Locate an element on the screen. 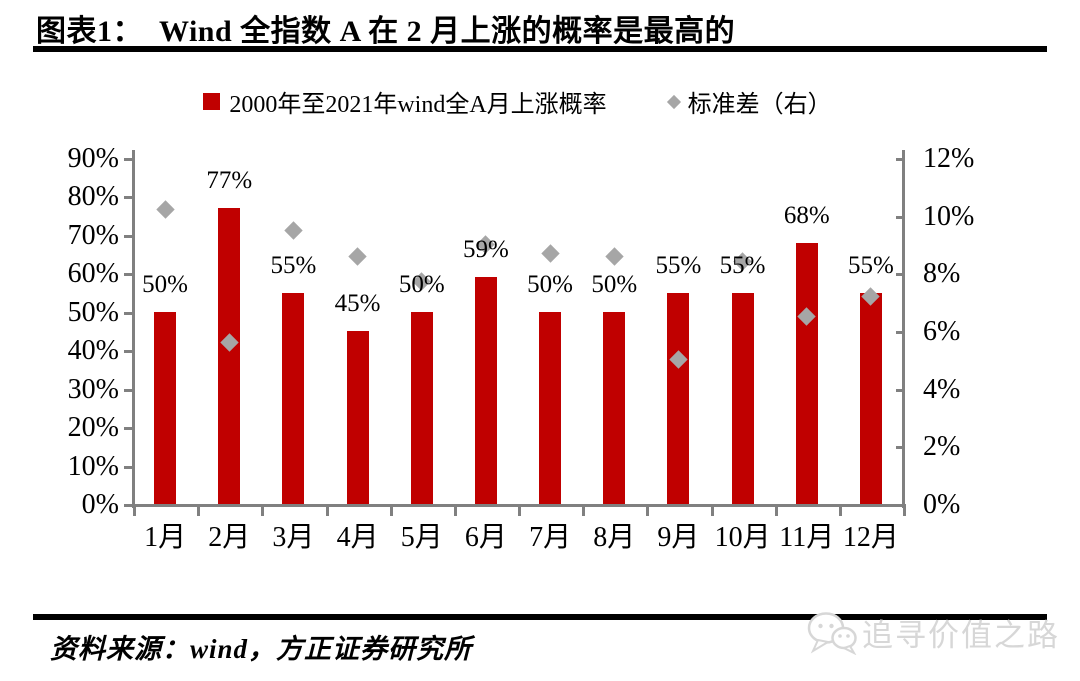 This screenshot has height=681, width=1080. y-axis-left-label: 30% is located at coordinates (93, 389).